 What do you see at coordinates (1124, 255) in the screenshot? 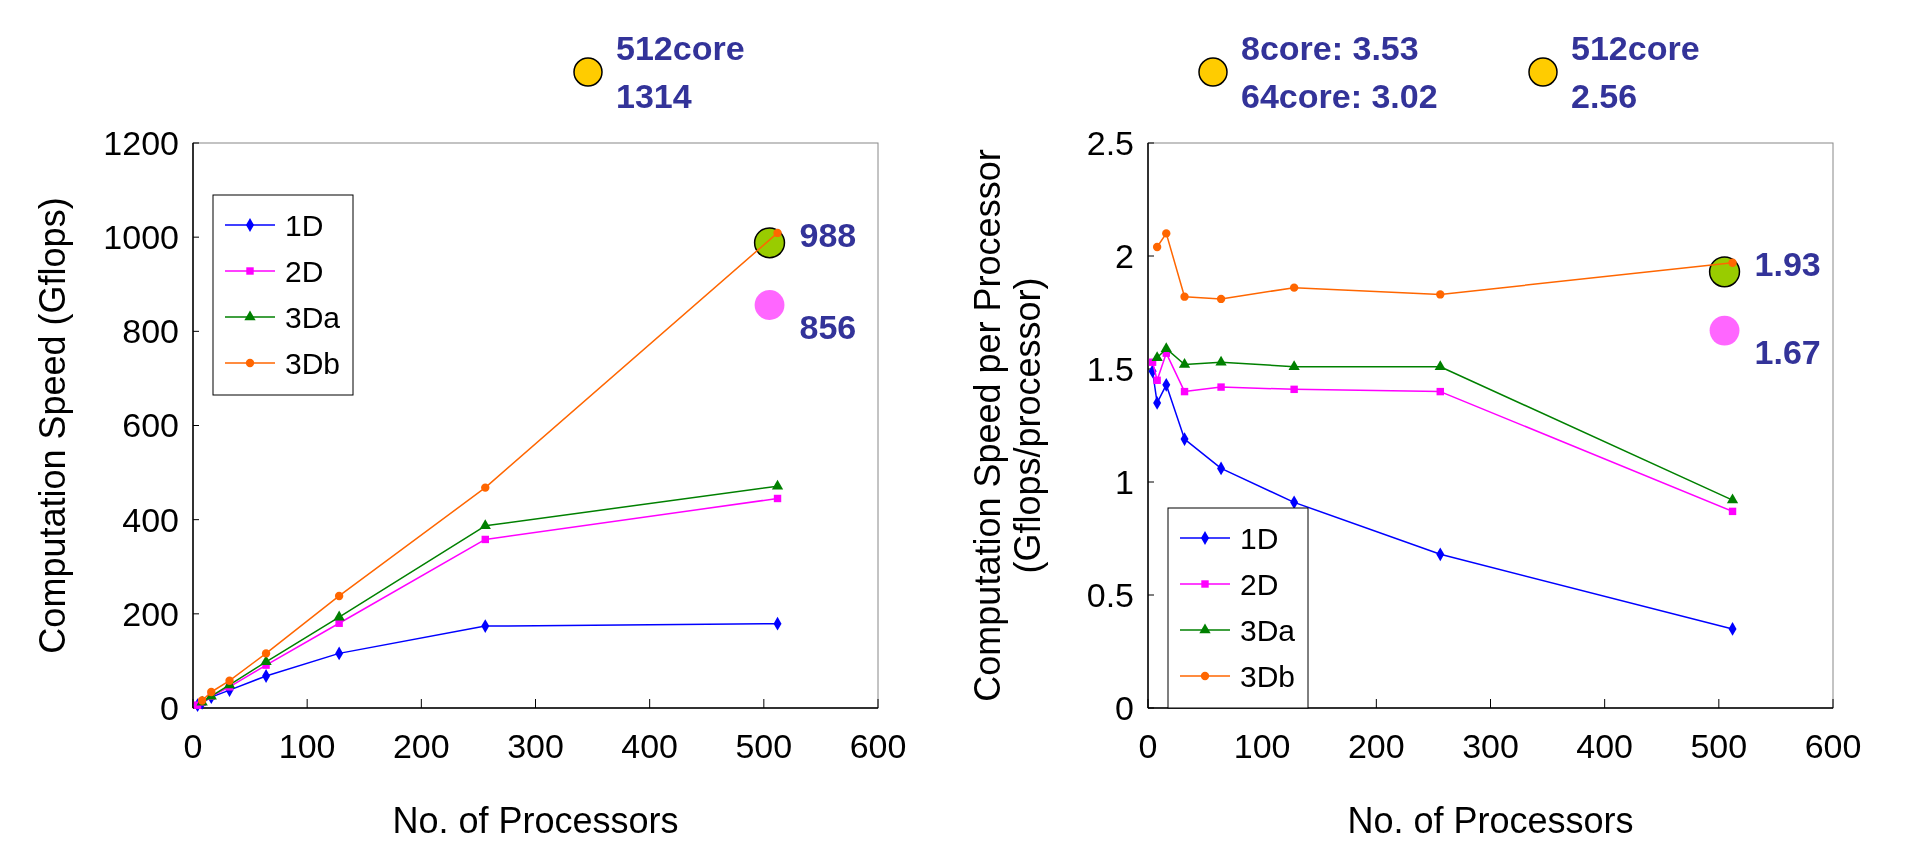
I see `y-tick-label: 2` at bounding box center [1124, 255].